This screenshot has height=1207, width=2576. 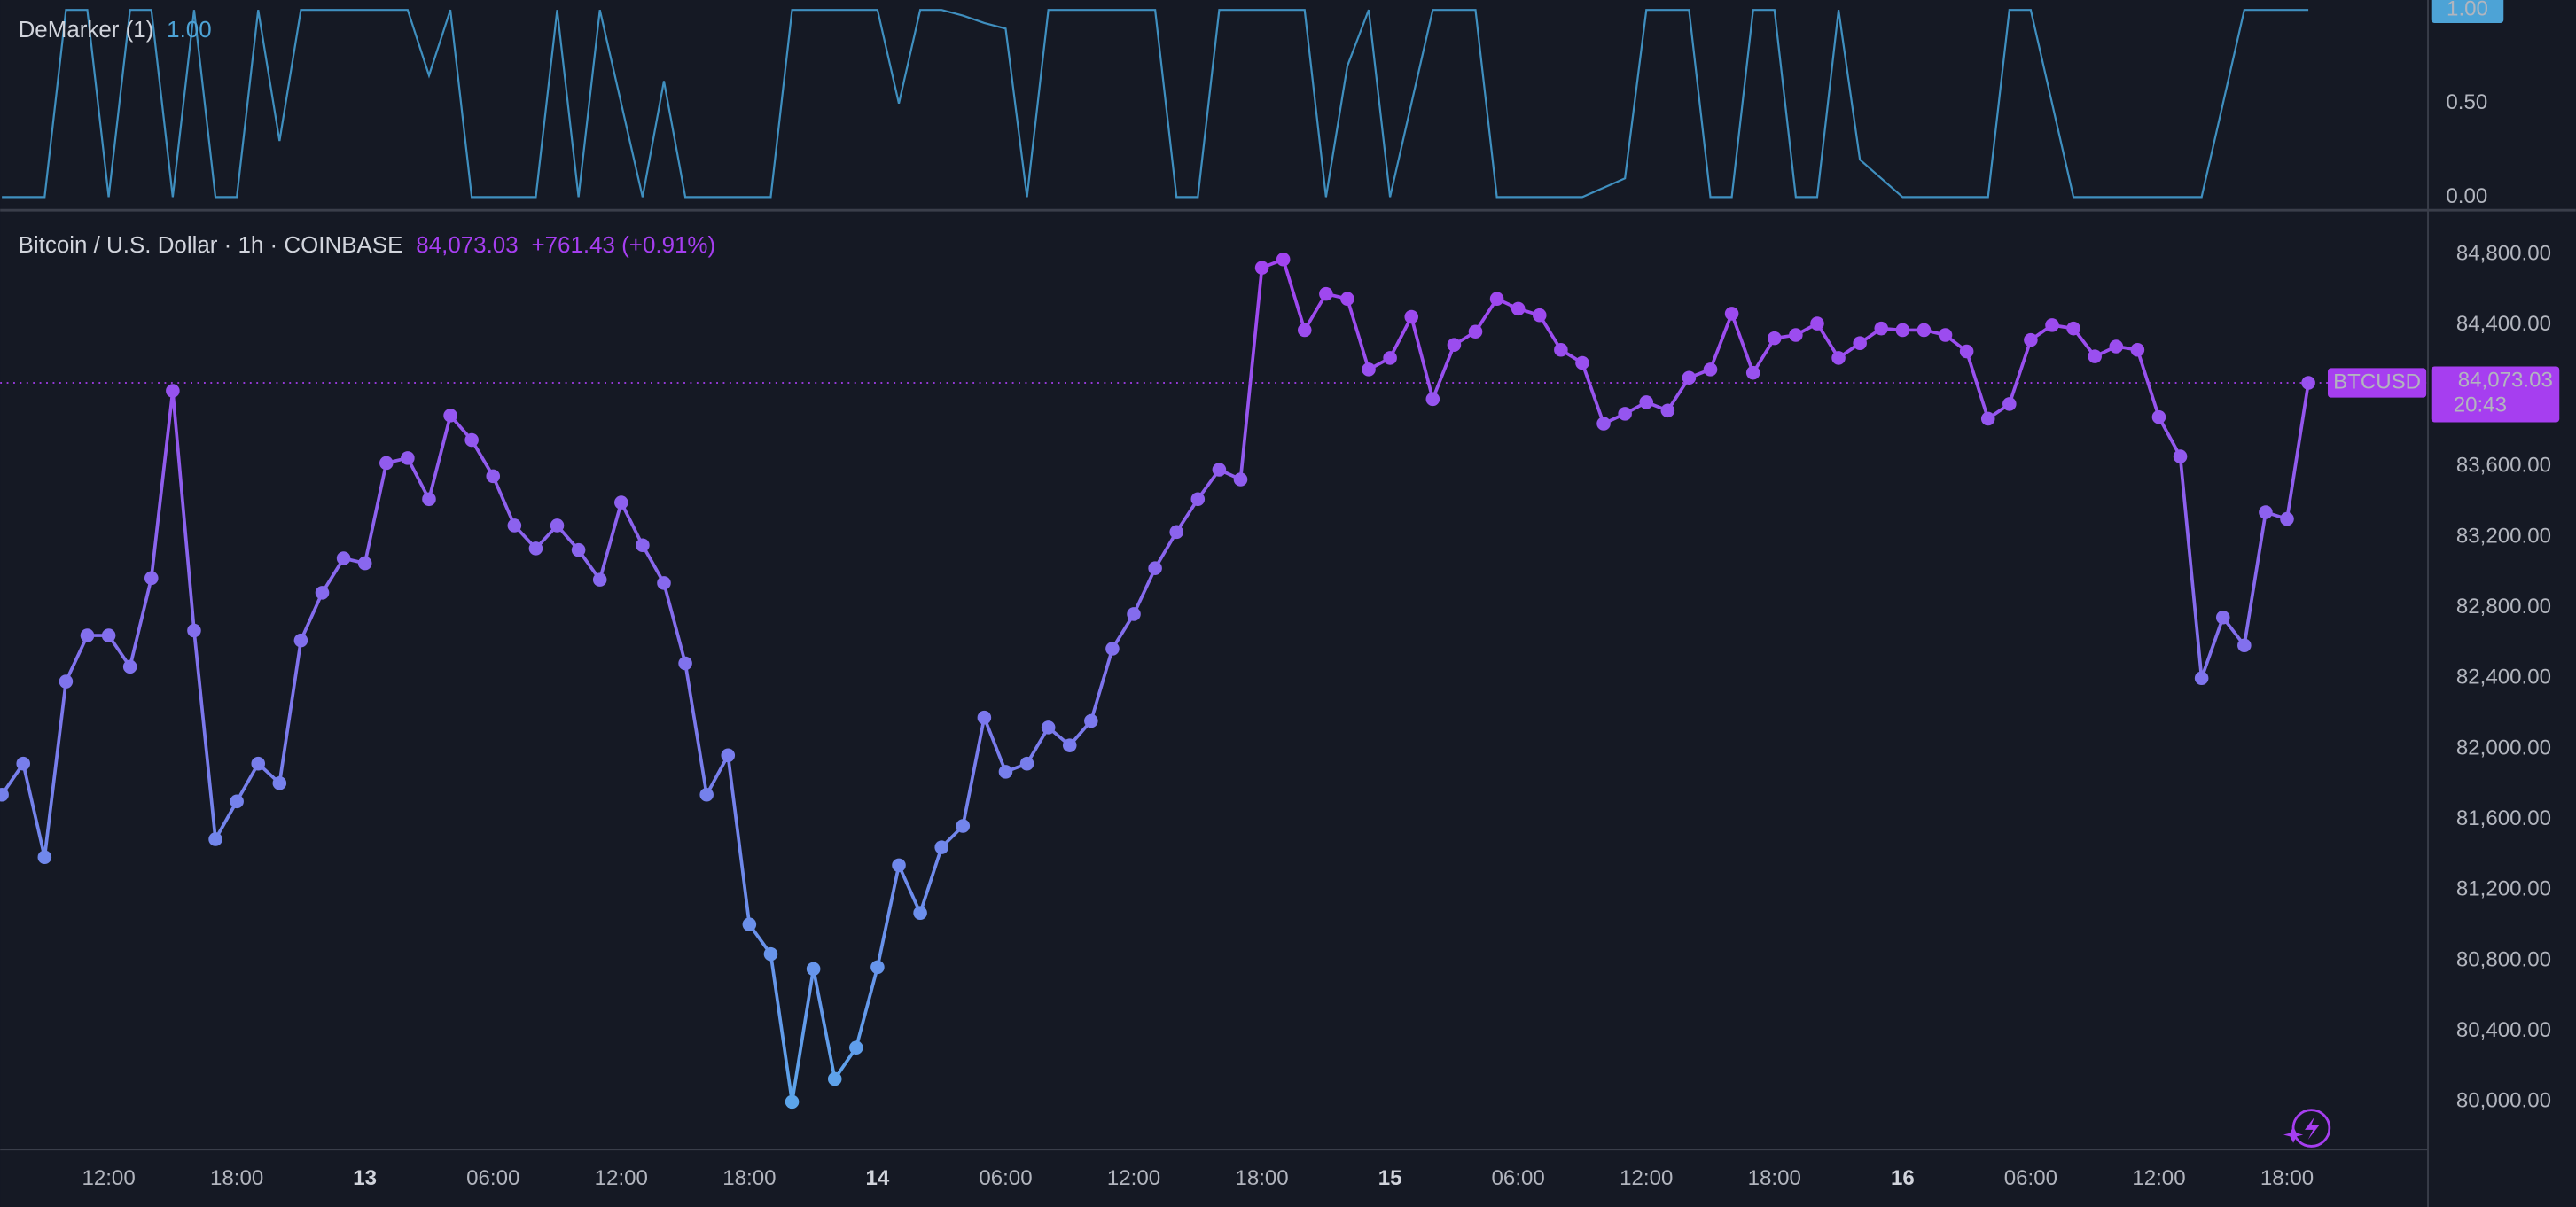 I want to click on indicator-value-label: 1.00, so click(x=2467, y=11).